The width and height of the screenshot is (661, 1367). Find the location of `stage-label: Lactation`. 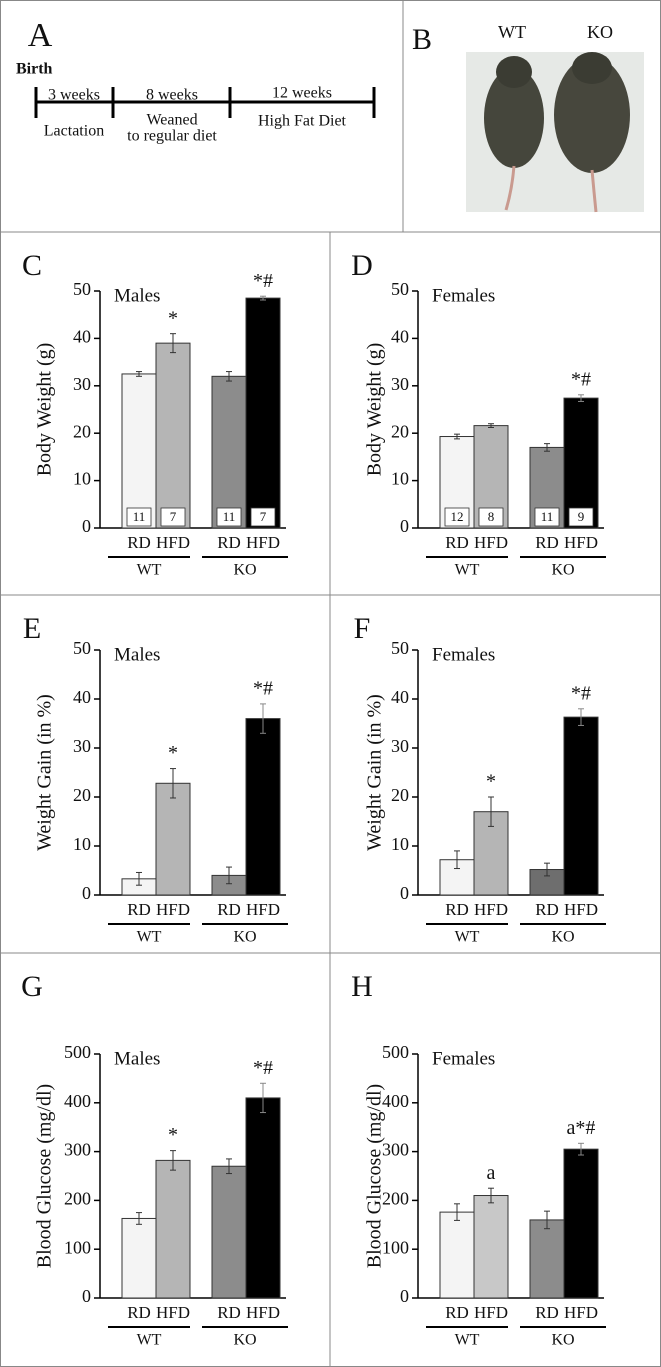

stage-label: Lactation is located at coordinates (74, 131).